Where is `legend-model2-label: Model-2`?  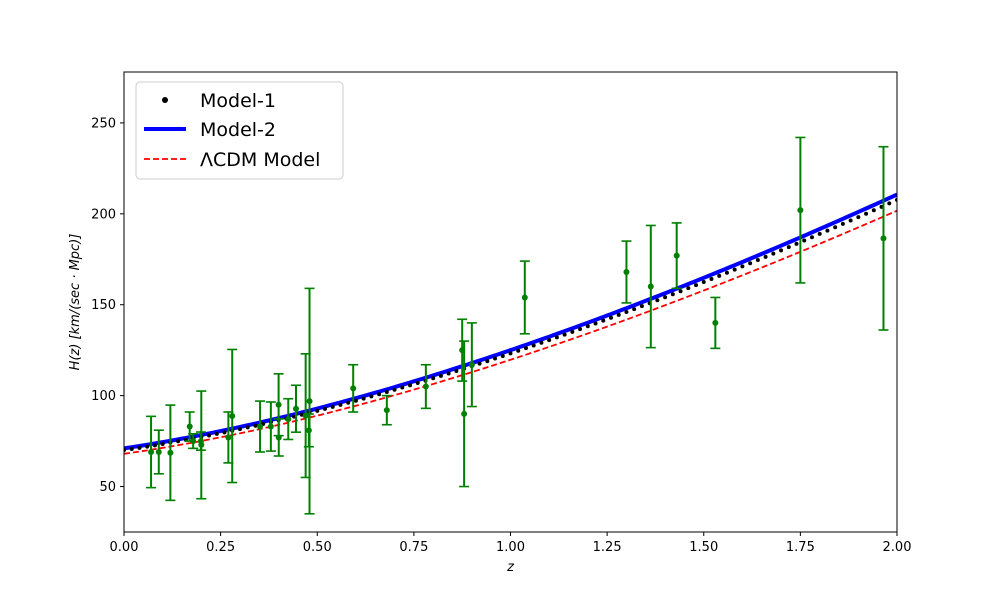 legend-model2-label: Model-2 is located at coordinates (238, 130).